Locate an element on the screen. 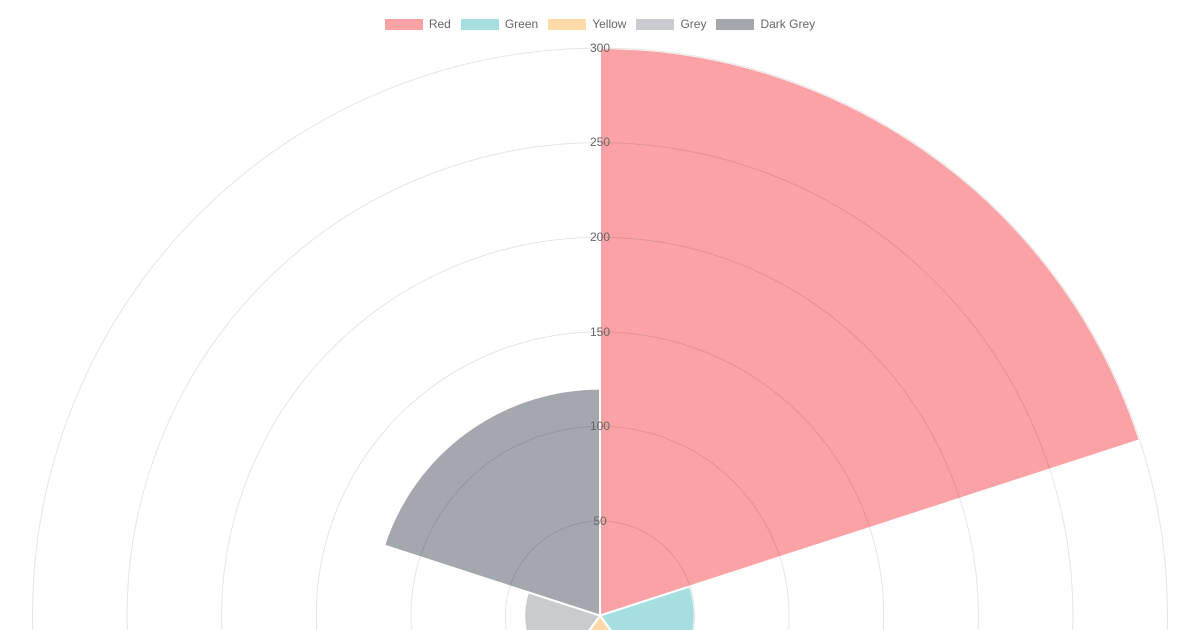  legend-label: Grey is located at coordinates (693, 24).